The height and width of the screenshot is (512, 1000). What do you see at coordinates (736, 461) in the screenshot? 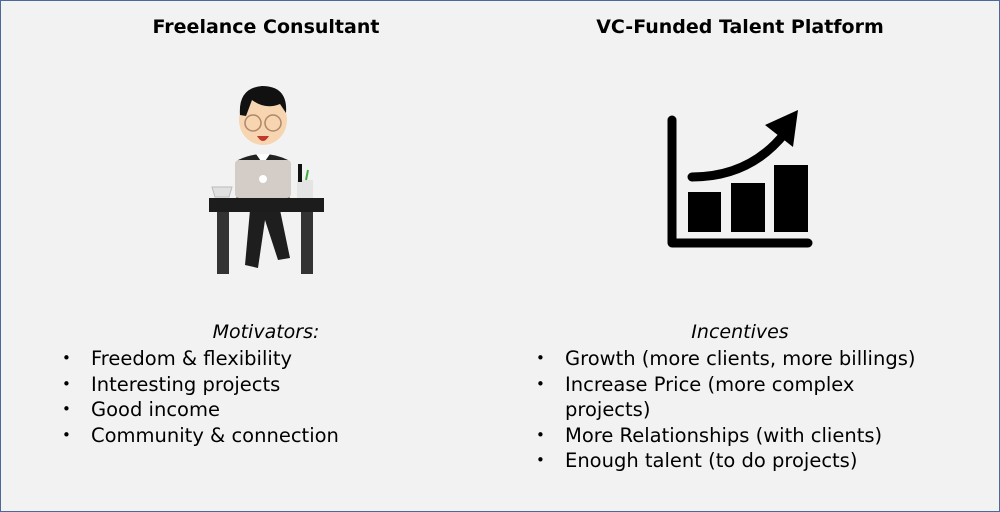
I see `list-item: Enough talent (to do projects)` at bounding box center [736, 461].